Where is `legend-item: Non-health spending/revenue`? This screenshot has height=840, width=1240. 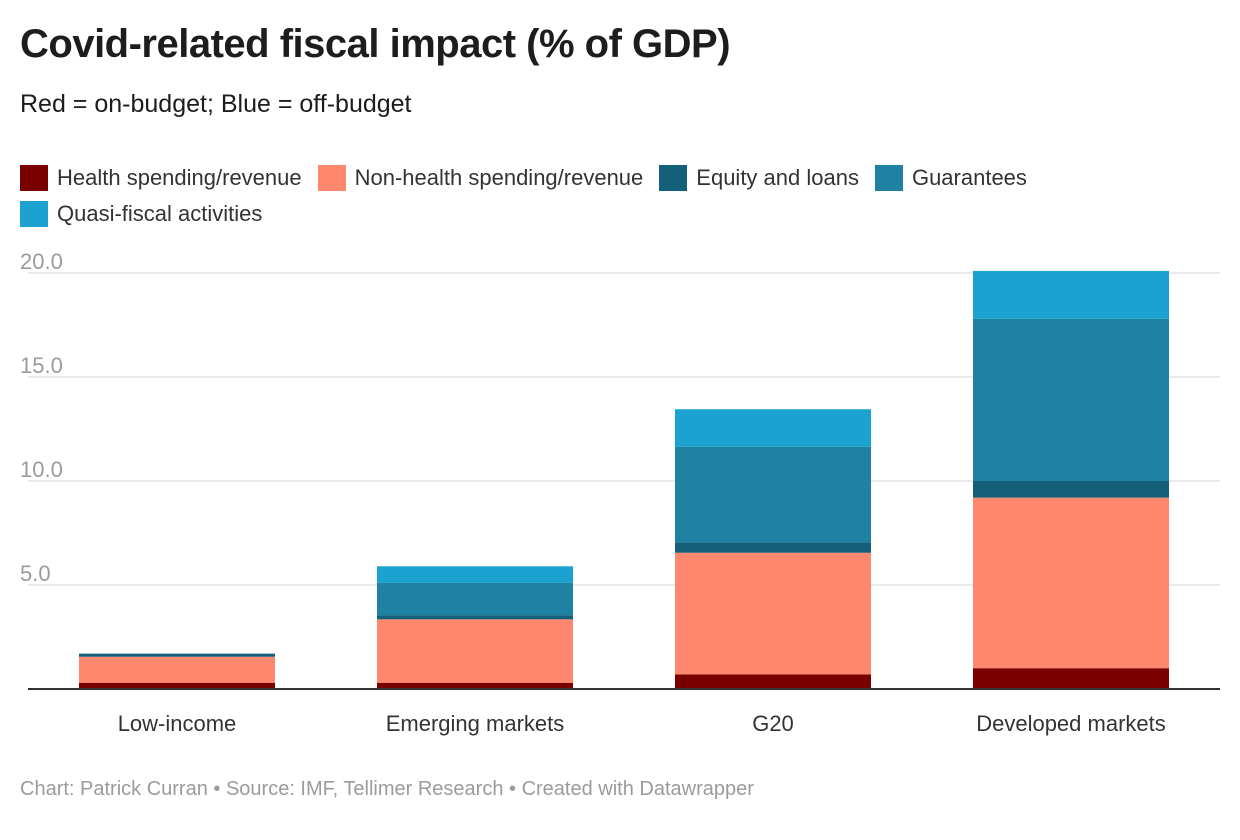
legend-item: Non-health spending/revenue is located at coordinates (480, 178).